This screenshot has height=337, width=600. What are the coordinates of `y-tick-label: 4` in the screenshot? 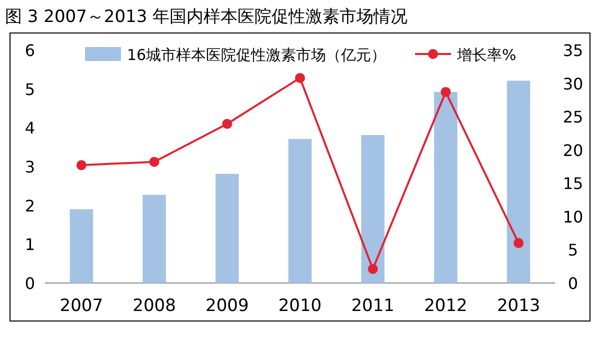 It's located at (29, 128).